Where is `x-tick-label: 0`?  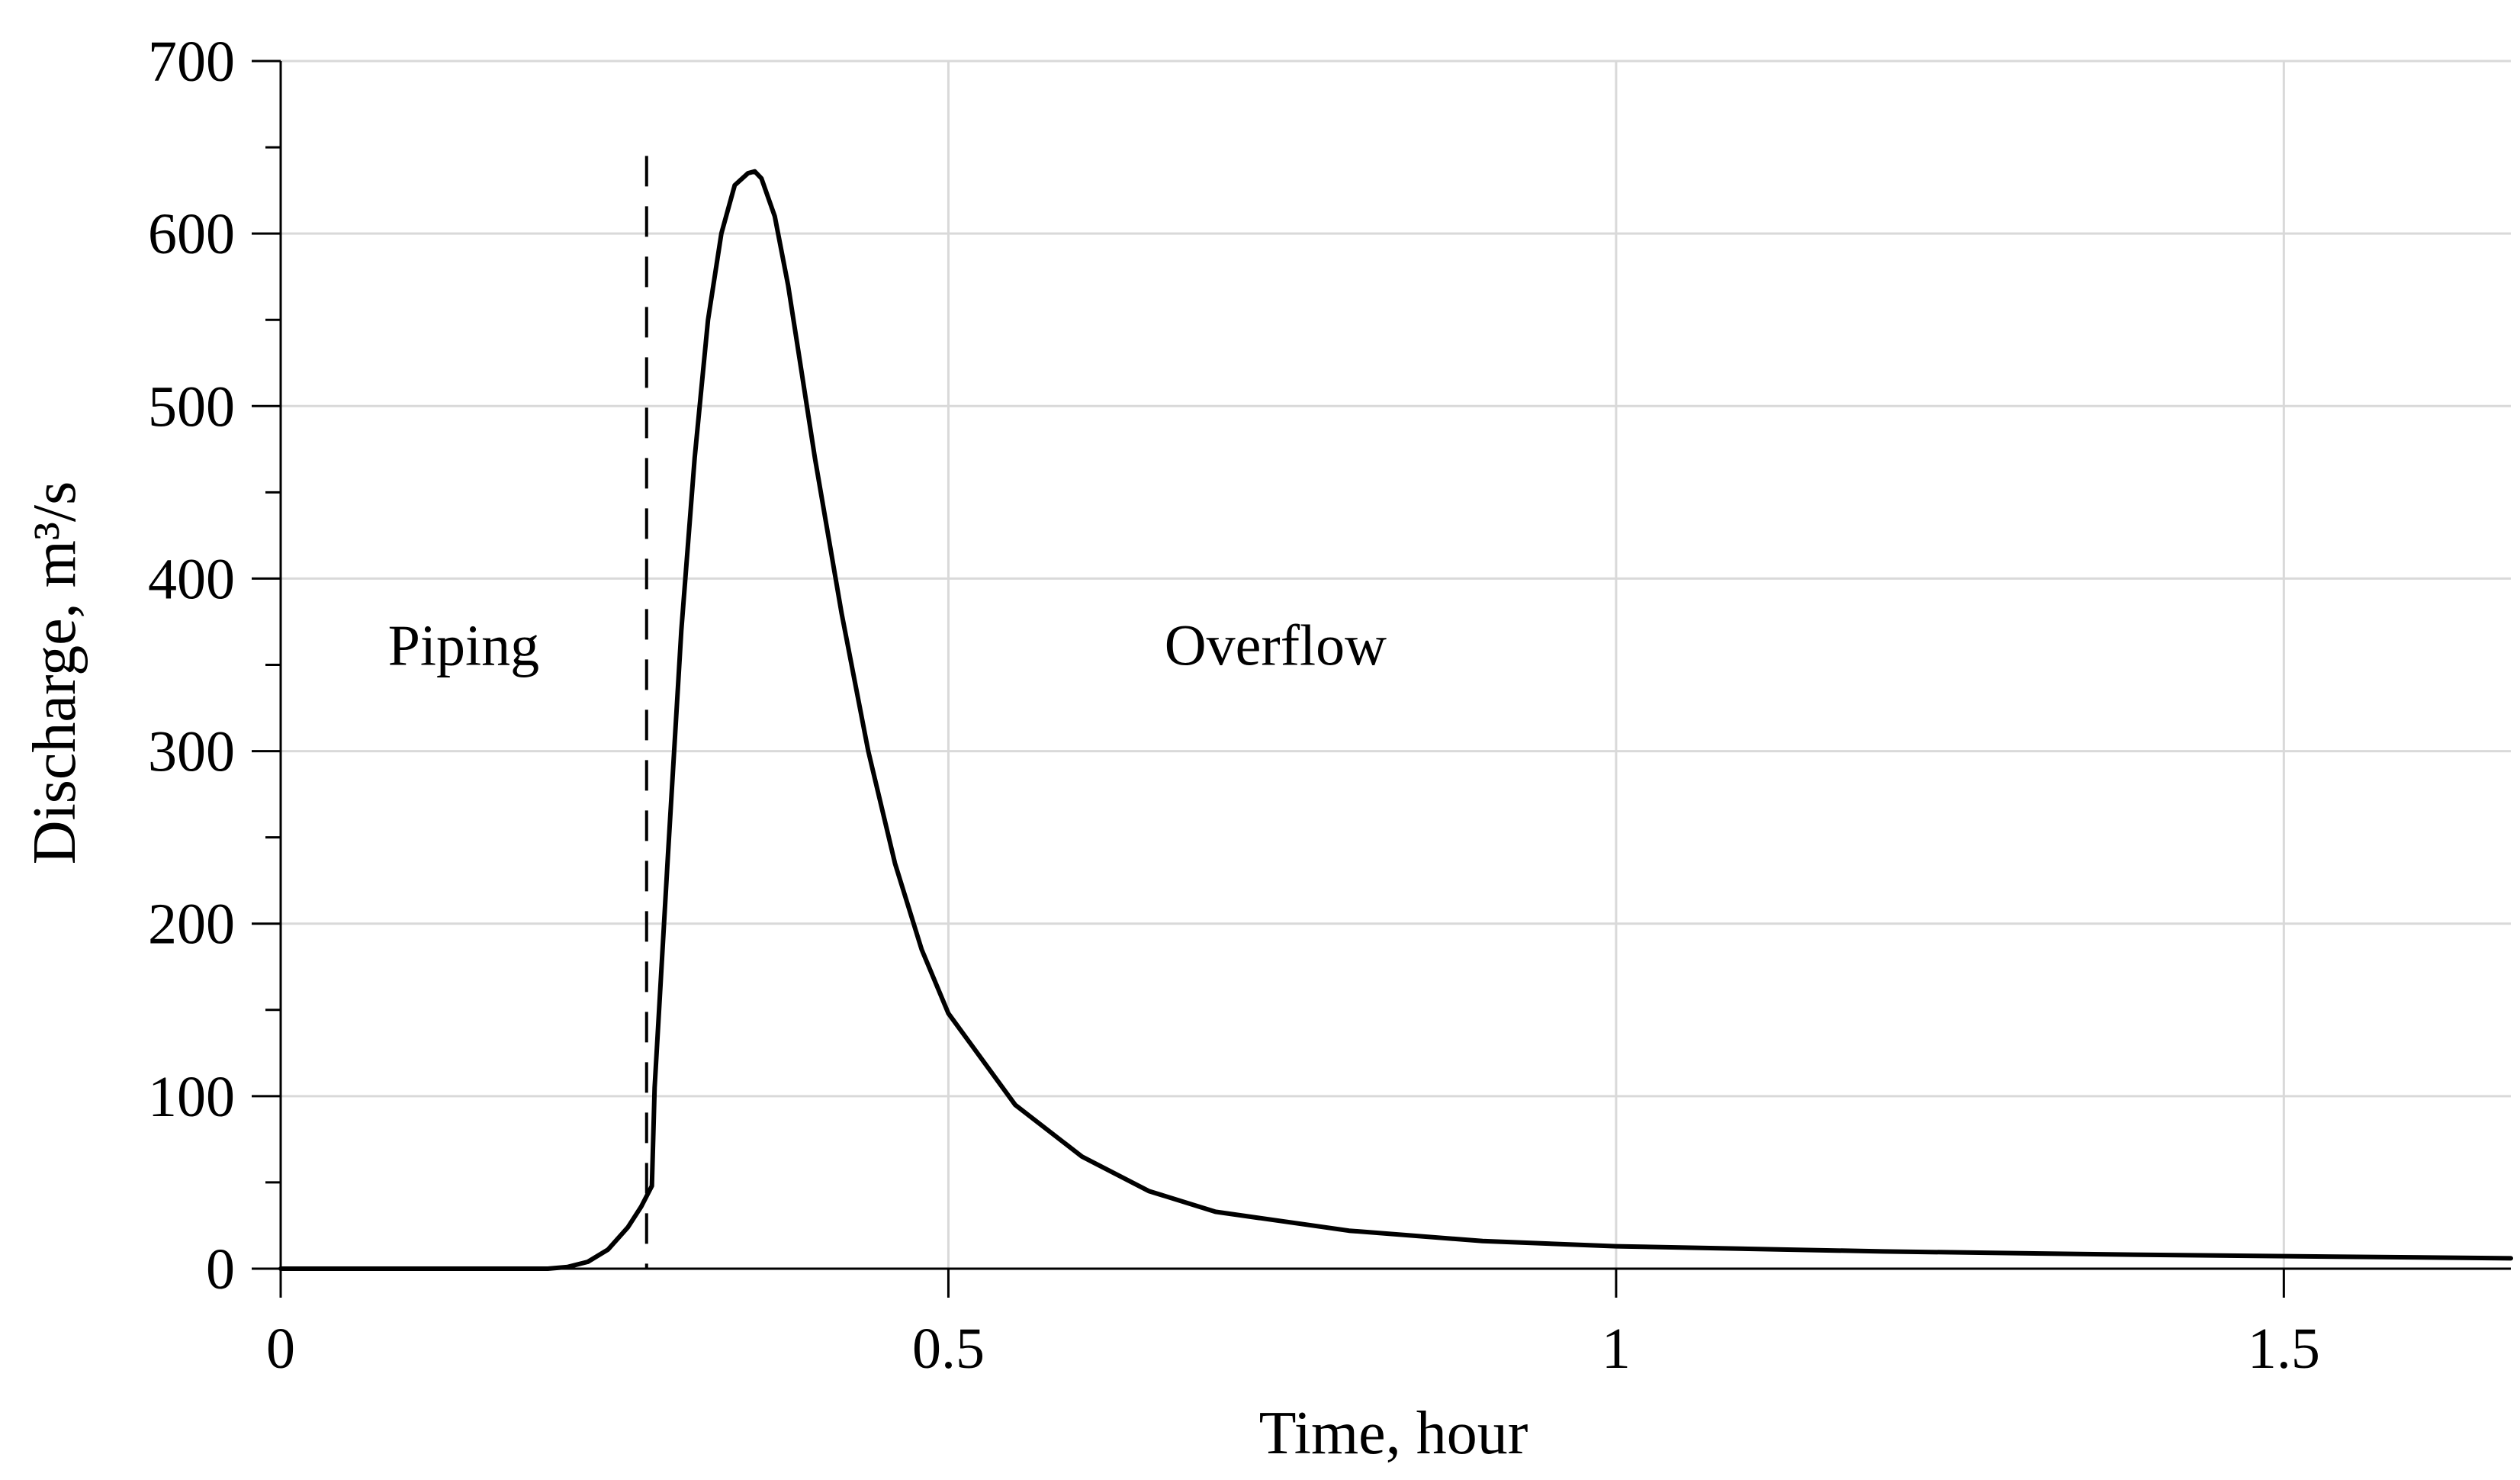
x-tick-label: 0 is located at coordinates (280, 1349).